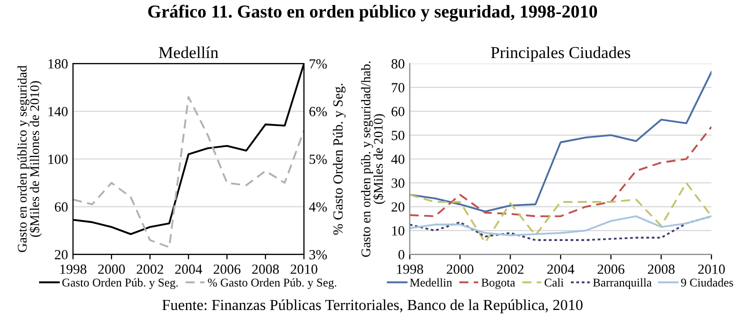 This screenshot has height=318, width=745. Describe the element at coordinates (120, 284) in the screenshot. I see `legend-label: Gasto Orden Púb. y Seg.` at that location.